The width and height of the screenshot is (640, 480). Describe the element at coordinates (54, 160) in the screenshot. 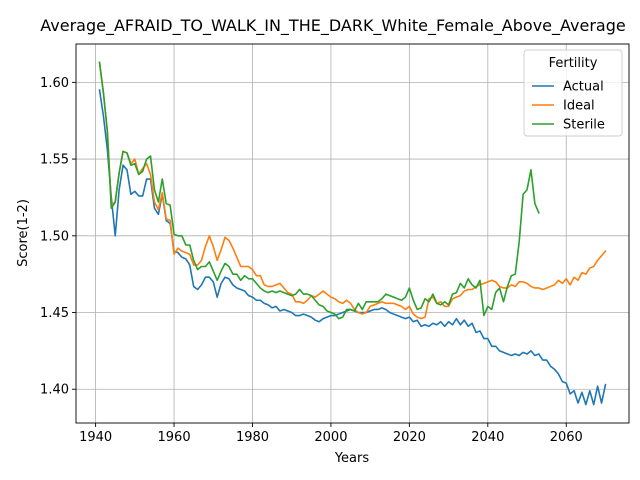

I see `y-tick-label: 1.55` at that location.